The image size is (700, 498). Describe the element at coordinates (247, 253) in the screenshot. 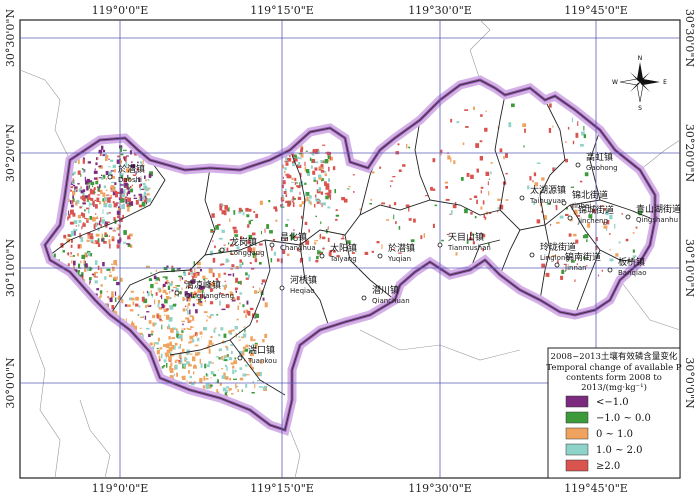

I see `town-name-pinyin: Longgang` at that location.